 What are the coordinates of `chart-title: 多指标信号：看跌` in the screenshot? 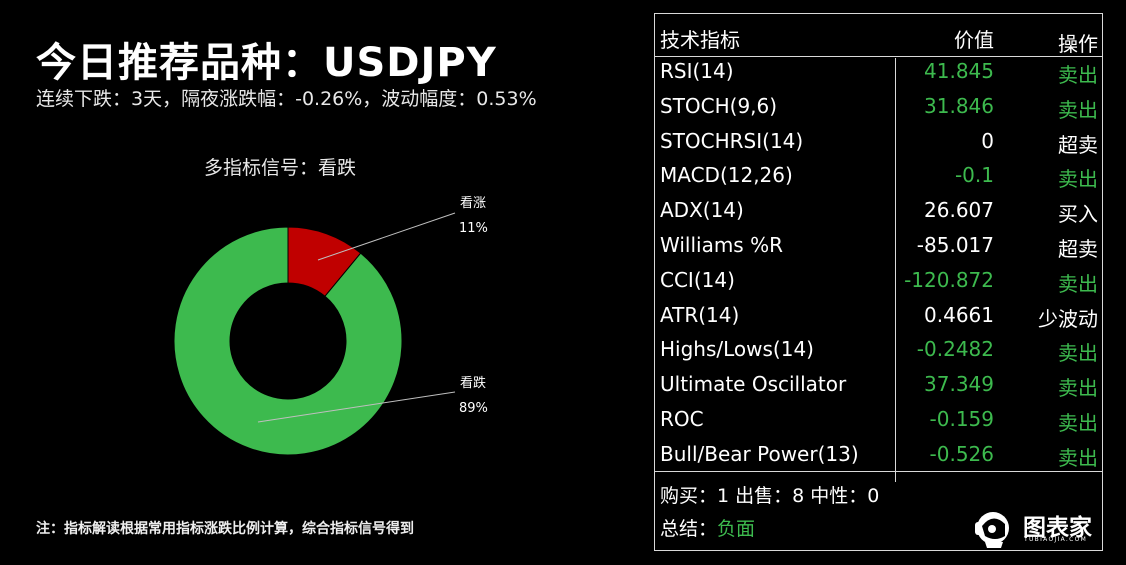 It's located at (280, 168).